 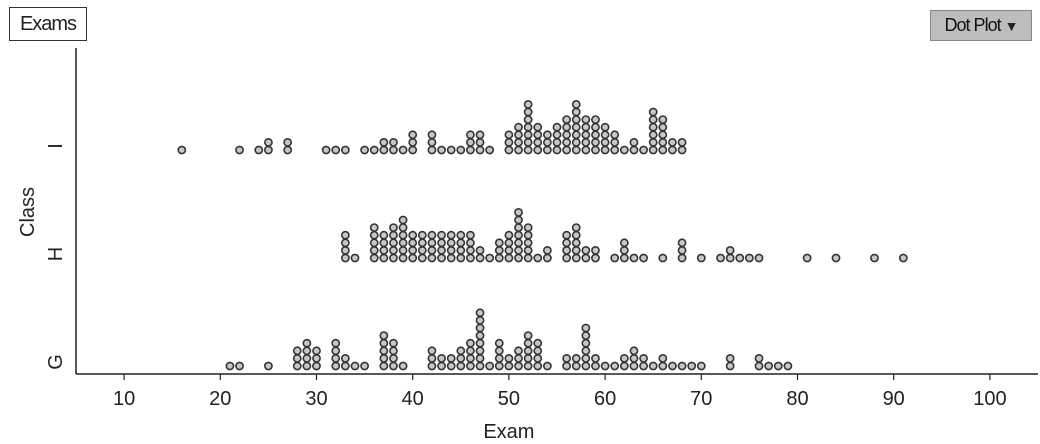 What do you see at coordinates (413, 399) in the screenshot?
I see `x-tick-label: 40` at bounding box center [413, 399].